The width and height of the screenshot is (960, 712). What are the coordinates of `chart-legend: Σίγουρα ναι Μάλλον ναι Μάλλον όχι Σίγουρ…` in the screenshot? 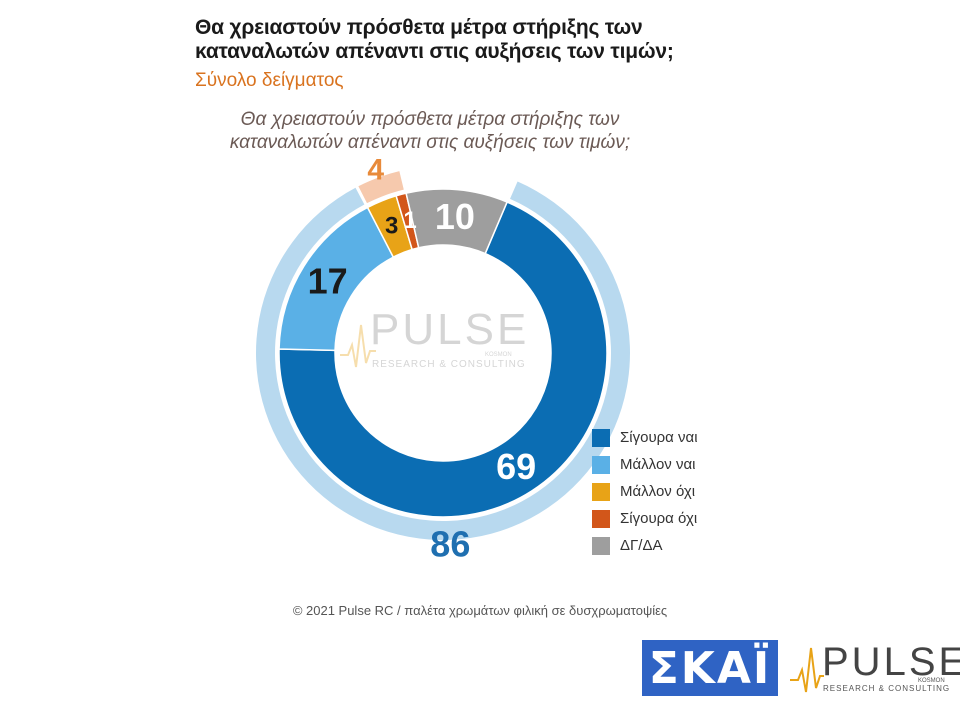 It's located at (645, 492).